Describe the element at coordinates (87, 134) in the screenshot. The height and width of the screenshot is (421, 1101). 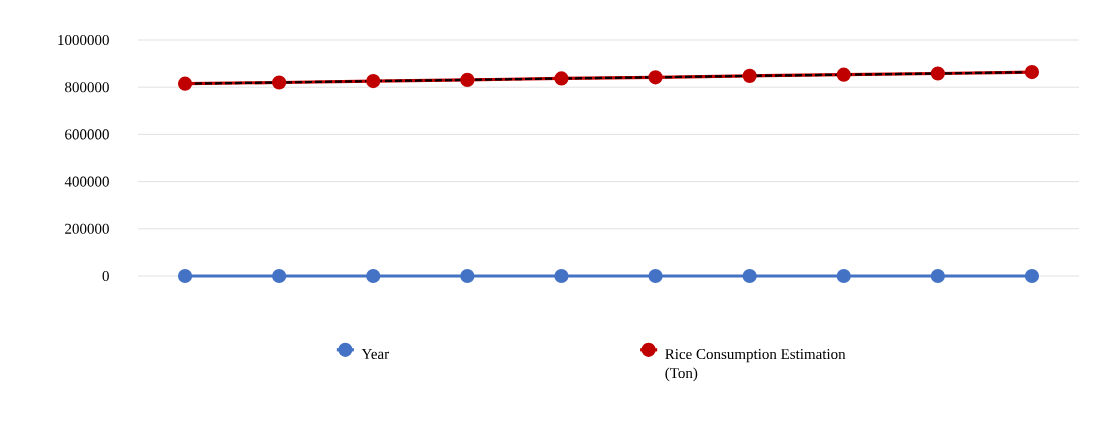
I see `y-tick-label: 600000` at that location.